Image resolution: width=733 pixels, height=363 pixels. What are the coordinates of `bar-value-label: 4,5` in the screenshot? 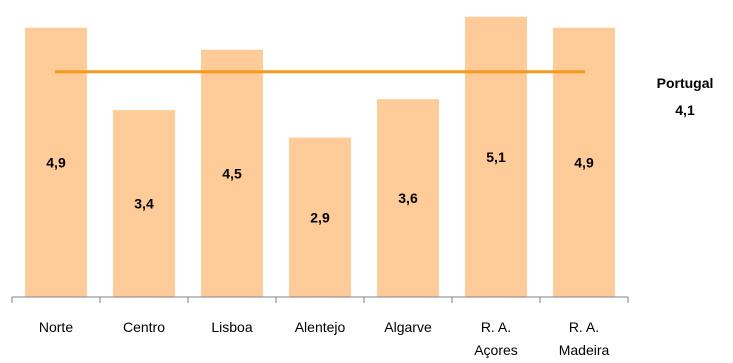 It's located at (232, 173).